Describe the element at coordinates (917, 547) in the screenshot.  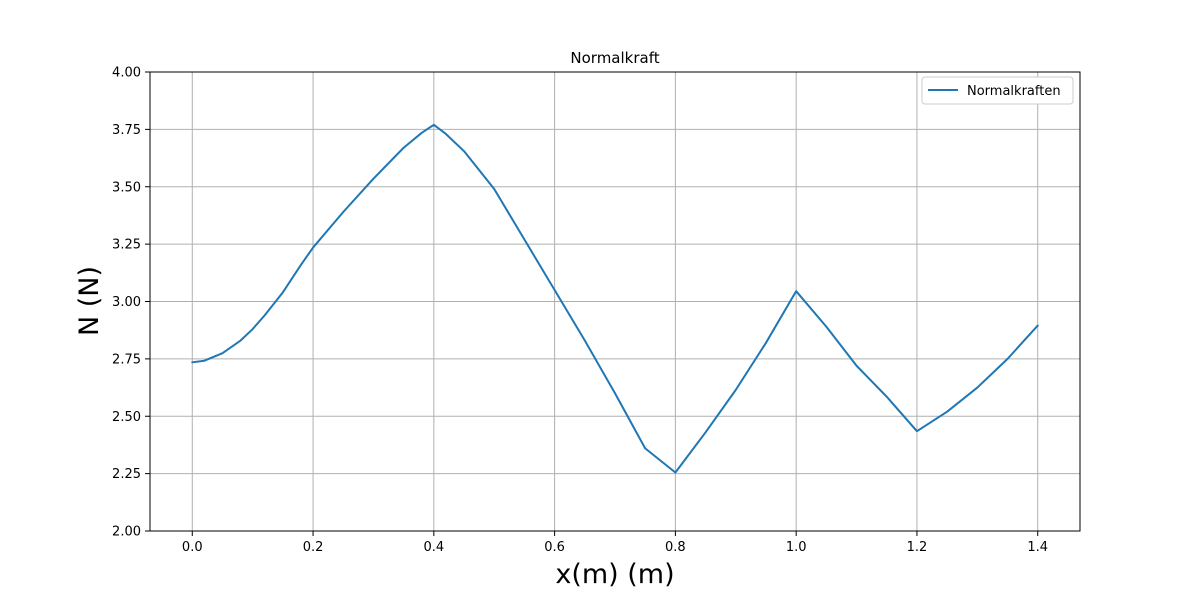
I see `x-tick-label: 1.2` at that location.